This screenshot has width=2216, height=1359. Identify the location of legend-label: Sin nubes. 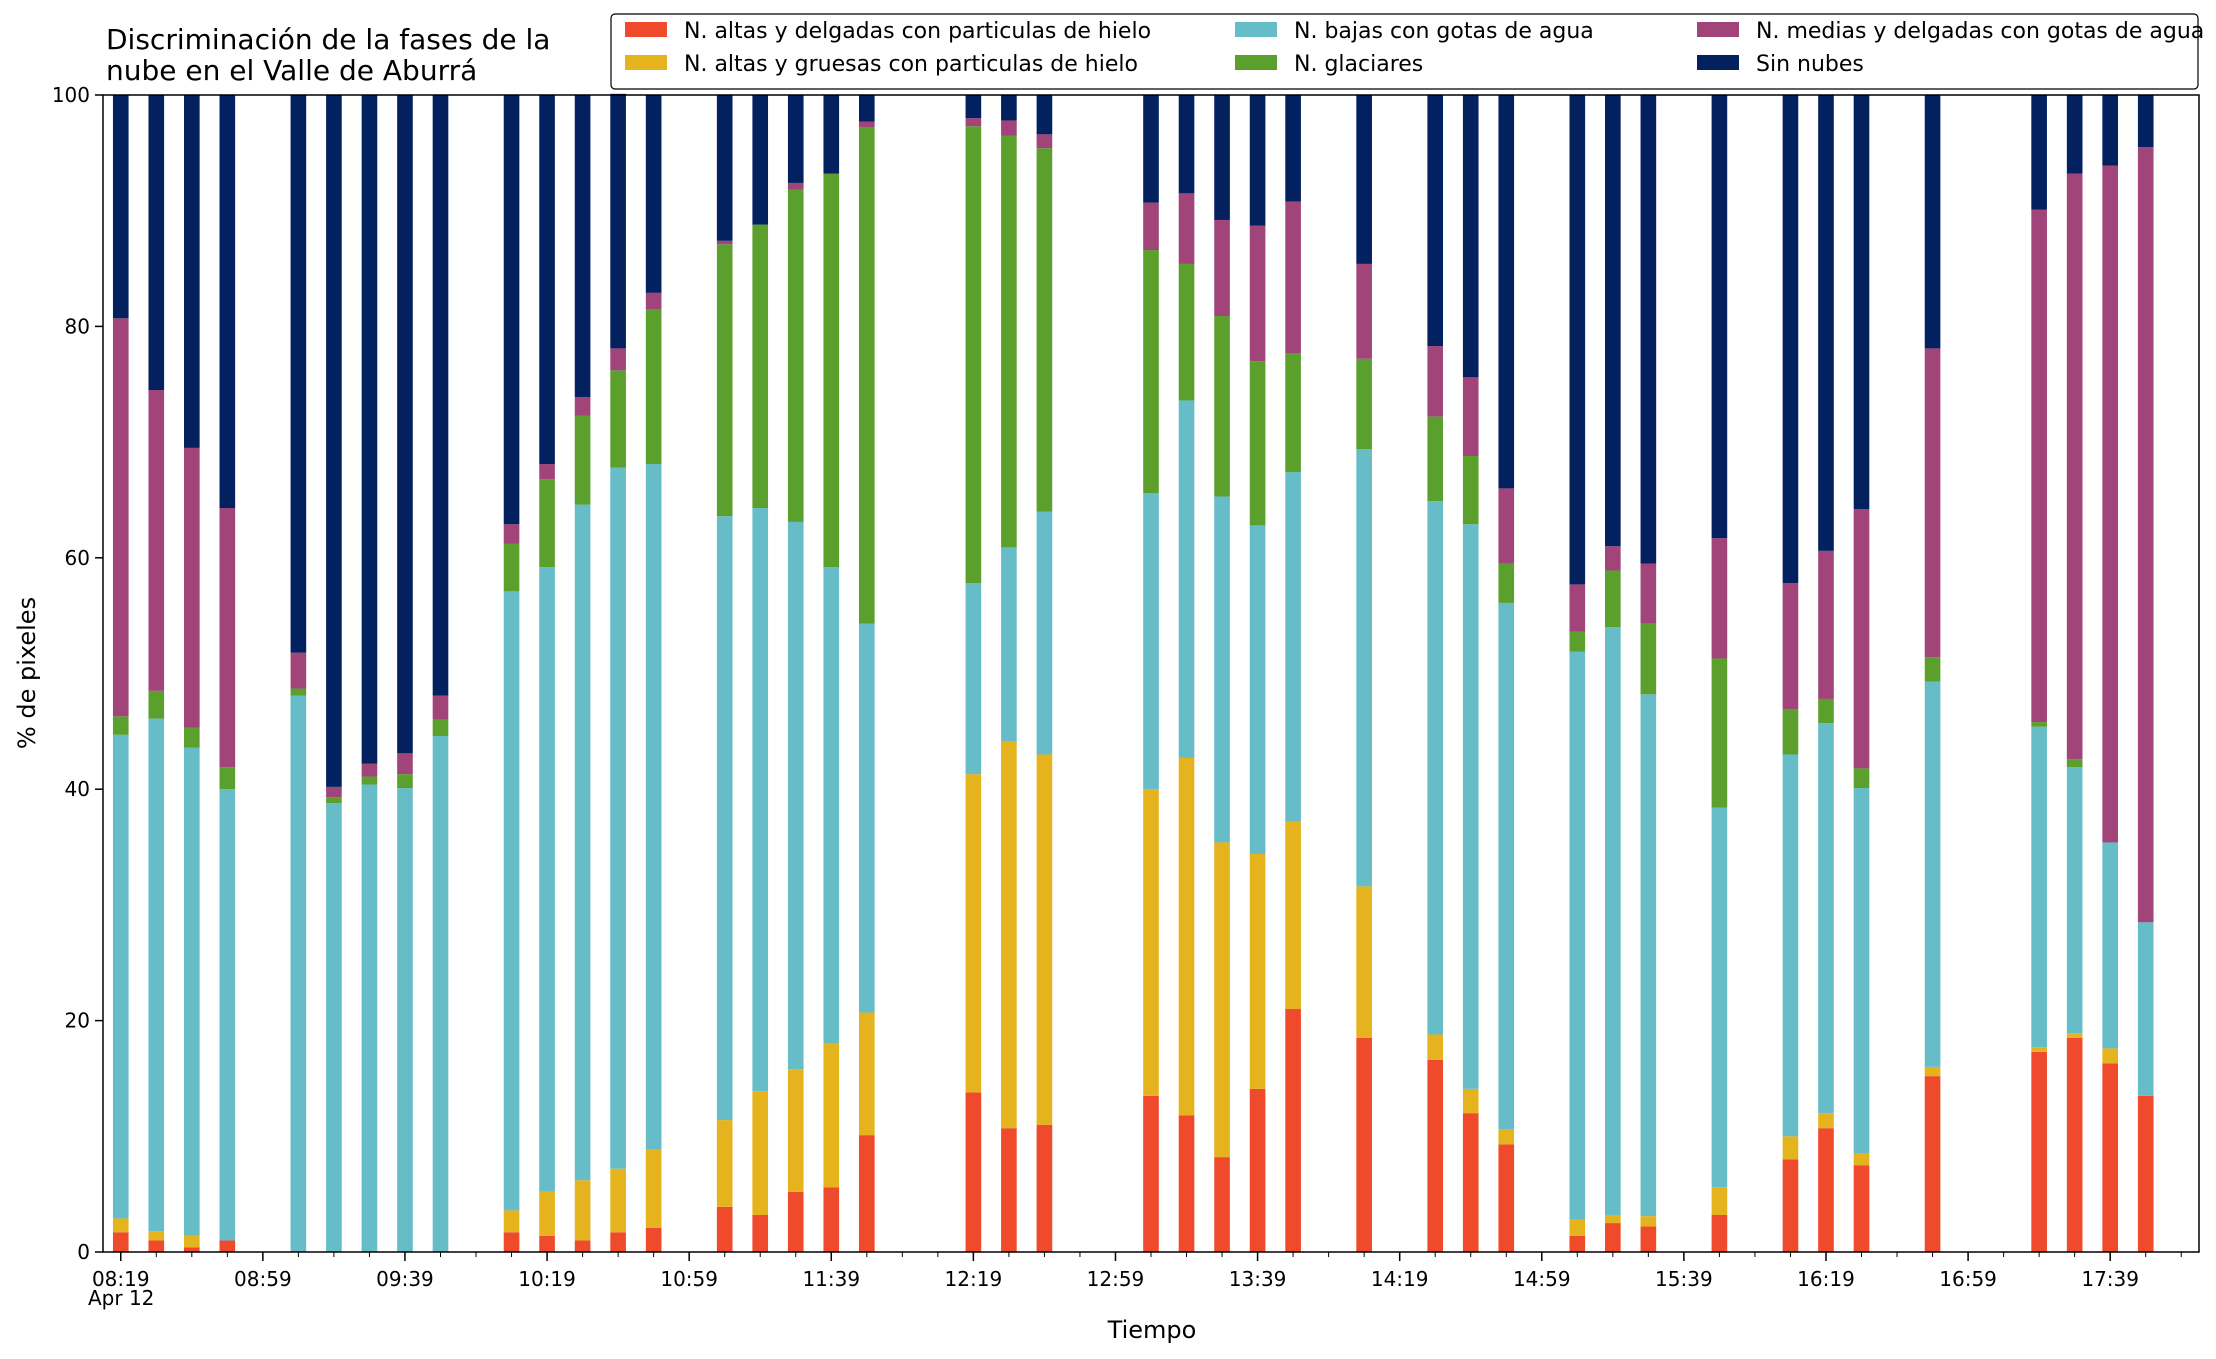
(1810, 64).